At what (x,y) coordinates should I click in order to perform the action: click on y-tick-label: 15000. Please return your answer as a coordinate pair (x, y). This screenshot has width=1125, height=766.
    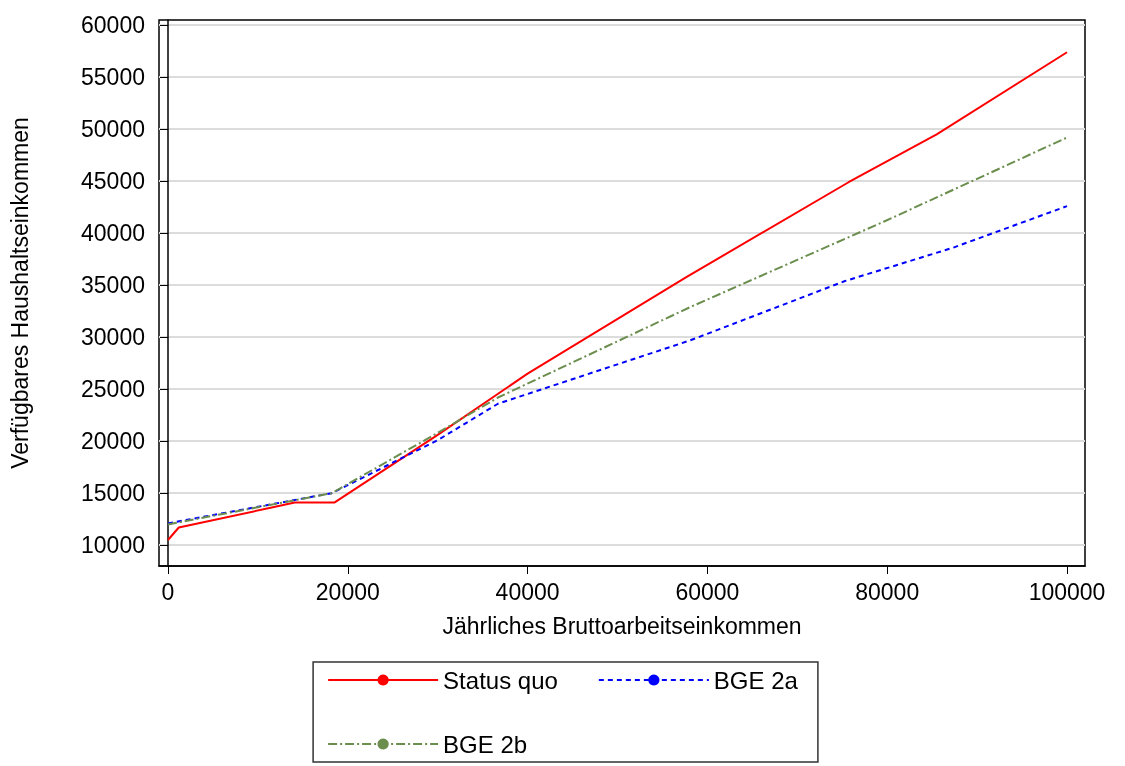
    Looking at the image, I should click on (113, 493).